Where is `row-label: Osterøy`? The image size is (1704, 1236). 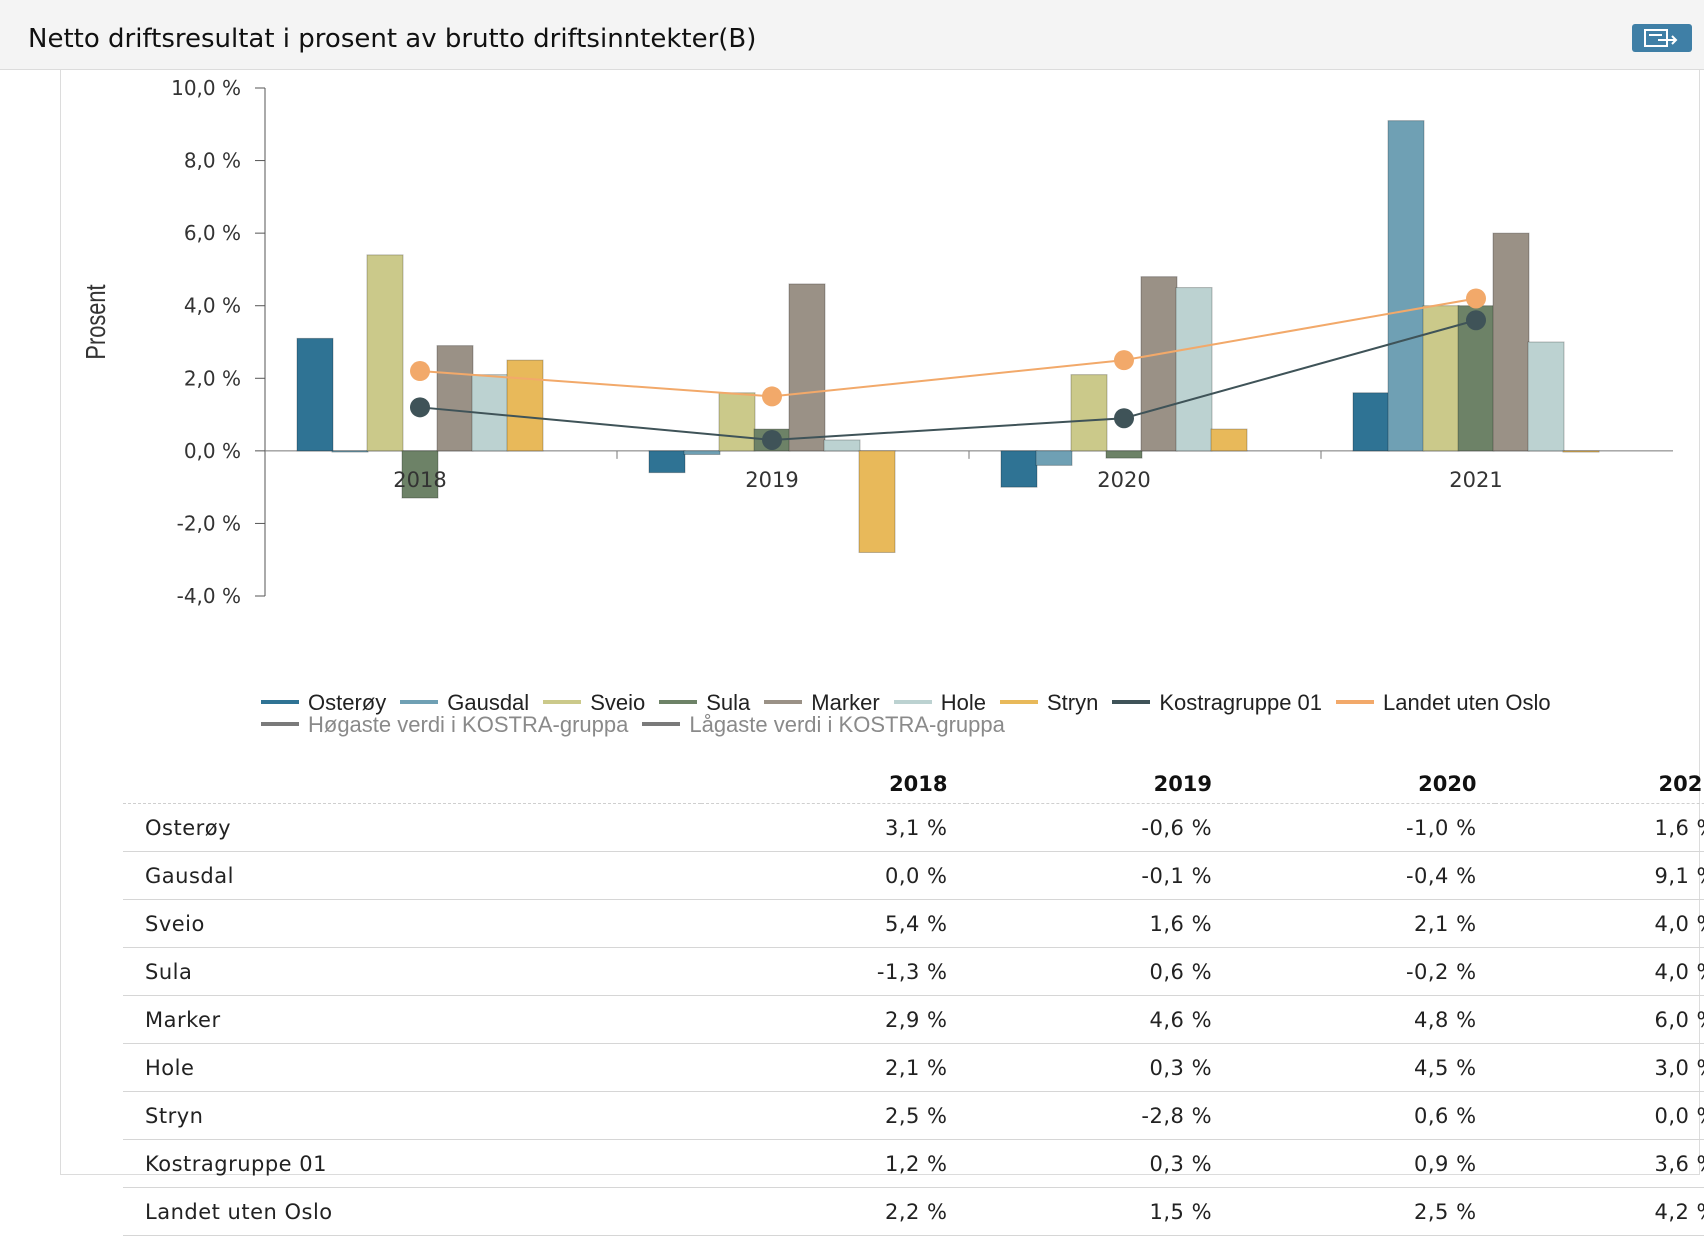 row-label: Osterøy is located at coordinates (412, 827).